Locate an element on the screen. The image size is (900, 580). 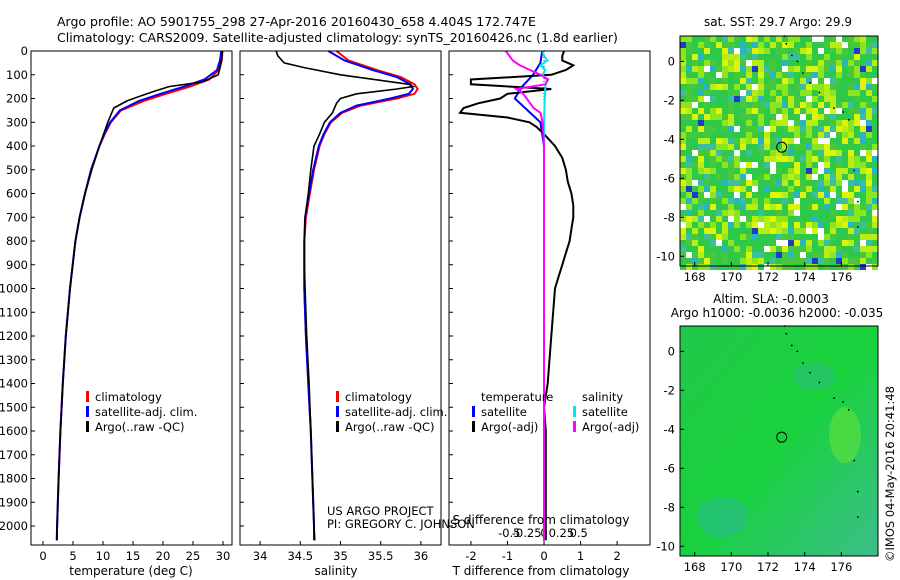
x-tick-label: -1 is located at coordinates (507, 556).